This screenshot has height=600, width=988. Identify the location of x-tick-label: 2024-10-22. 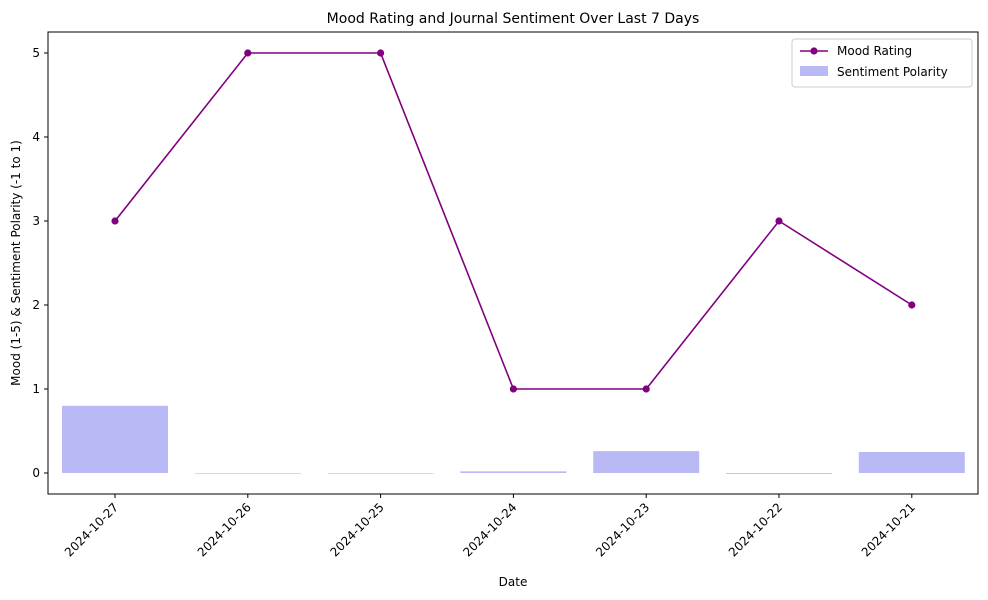
(755, 529).